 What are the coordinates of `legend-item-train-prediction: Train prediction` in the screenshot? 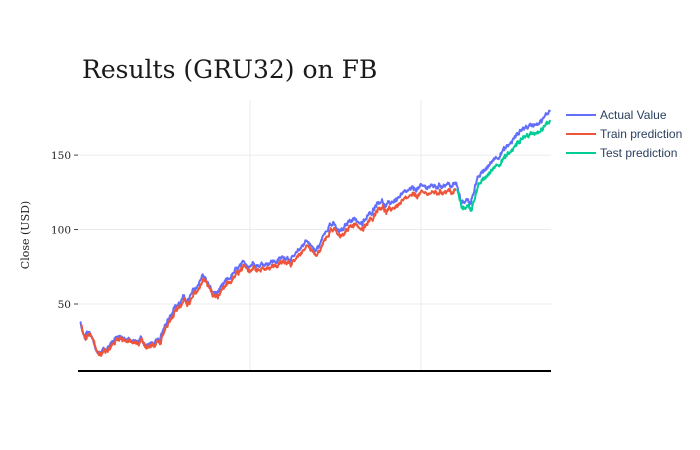 It's located at (624, 134).